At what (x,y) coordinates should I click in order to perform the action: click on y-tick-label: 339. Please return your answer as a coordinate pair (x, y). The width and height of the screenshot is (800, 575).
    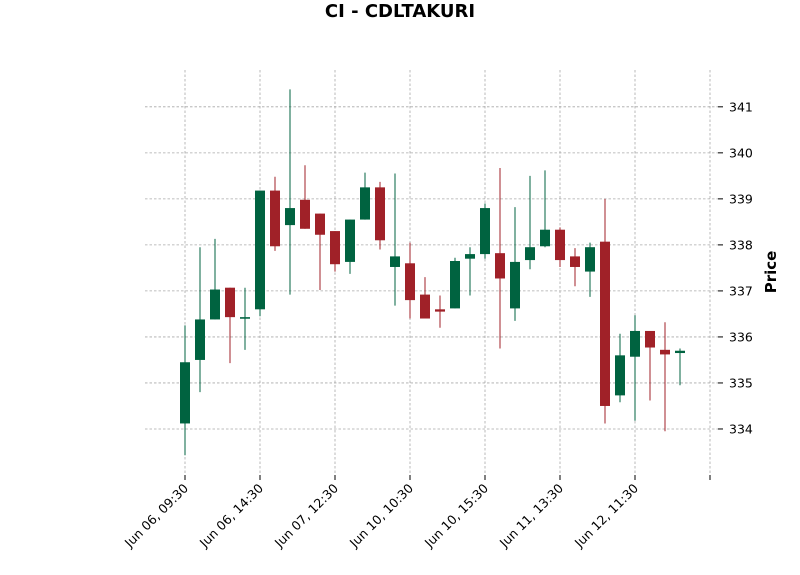
    Looking at the image, I should click on (741, 198).